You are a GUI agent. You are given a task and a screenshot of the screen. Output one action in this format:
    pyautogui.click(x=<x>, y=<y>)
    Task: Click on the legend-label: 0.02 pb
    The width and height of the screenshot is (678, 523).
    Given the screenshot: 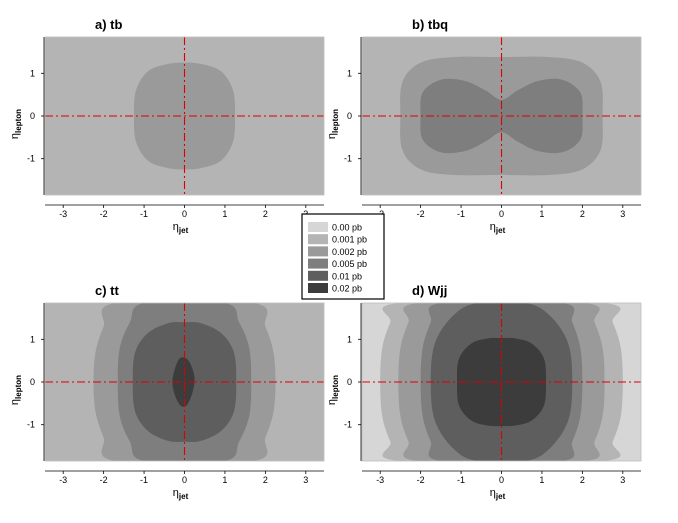 What is the action you would take?
    pyautogui.click(x=347, y=289)
    